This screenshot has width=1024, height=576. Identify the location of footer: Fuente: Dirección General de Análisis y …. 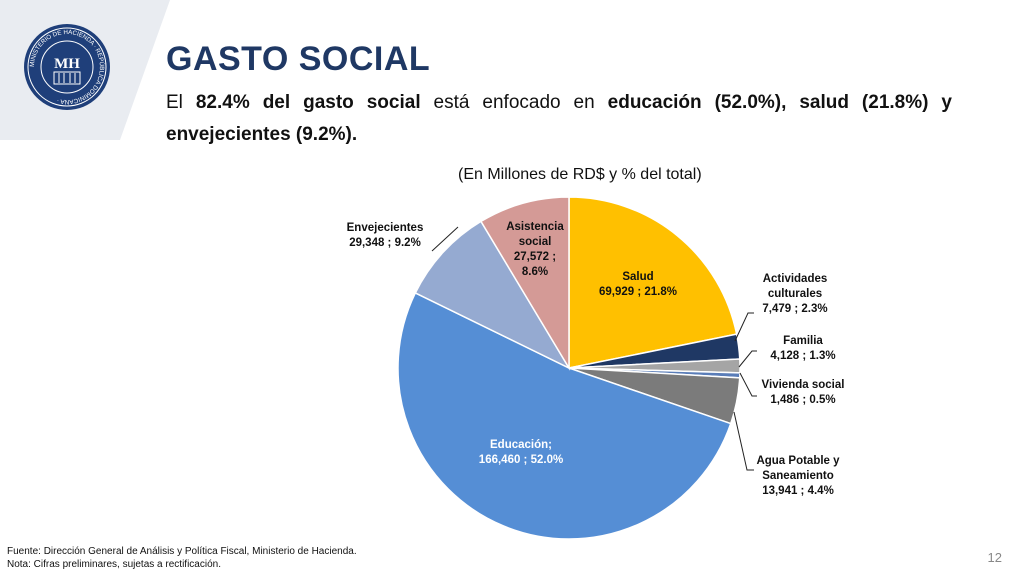
(182, 558).